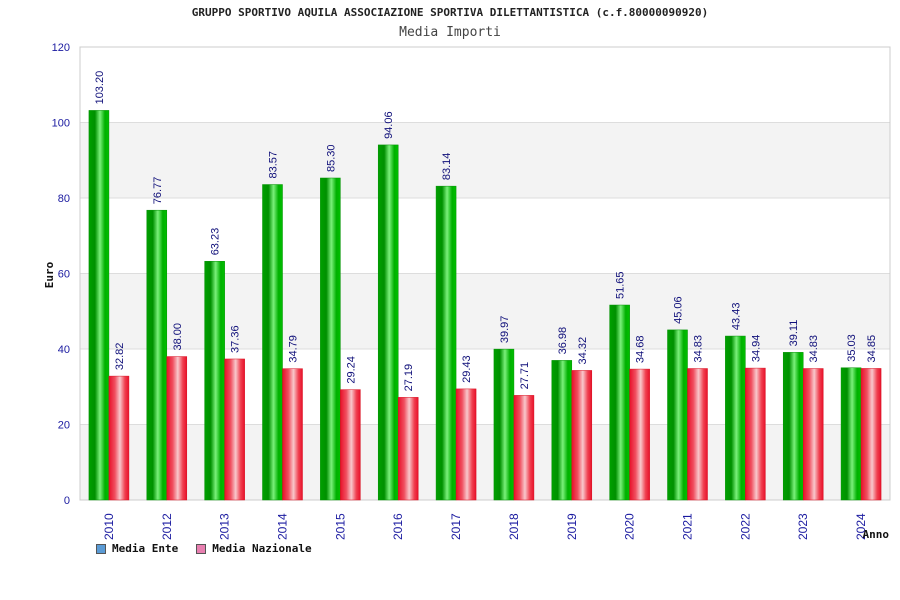 The width and height of the screenshot is (900, 600). Describe the element at coordinates (861, 526) in the screenshot. I see `x-tick-label: 2024` at that location.